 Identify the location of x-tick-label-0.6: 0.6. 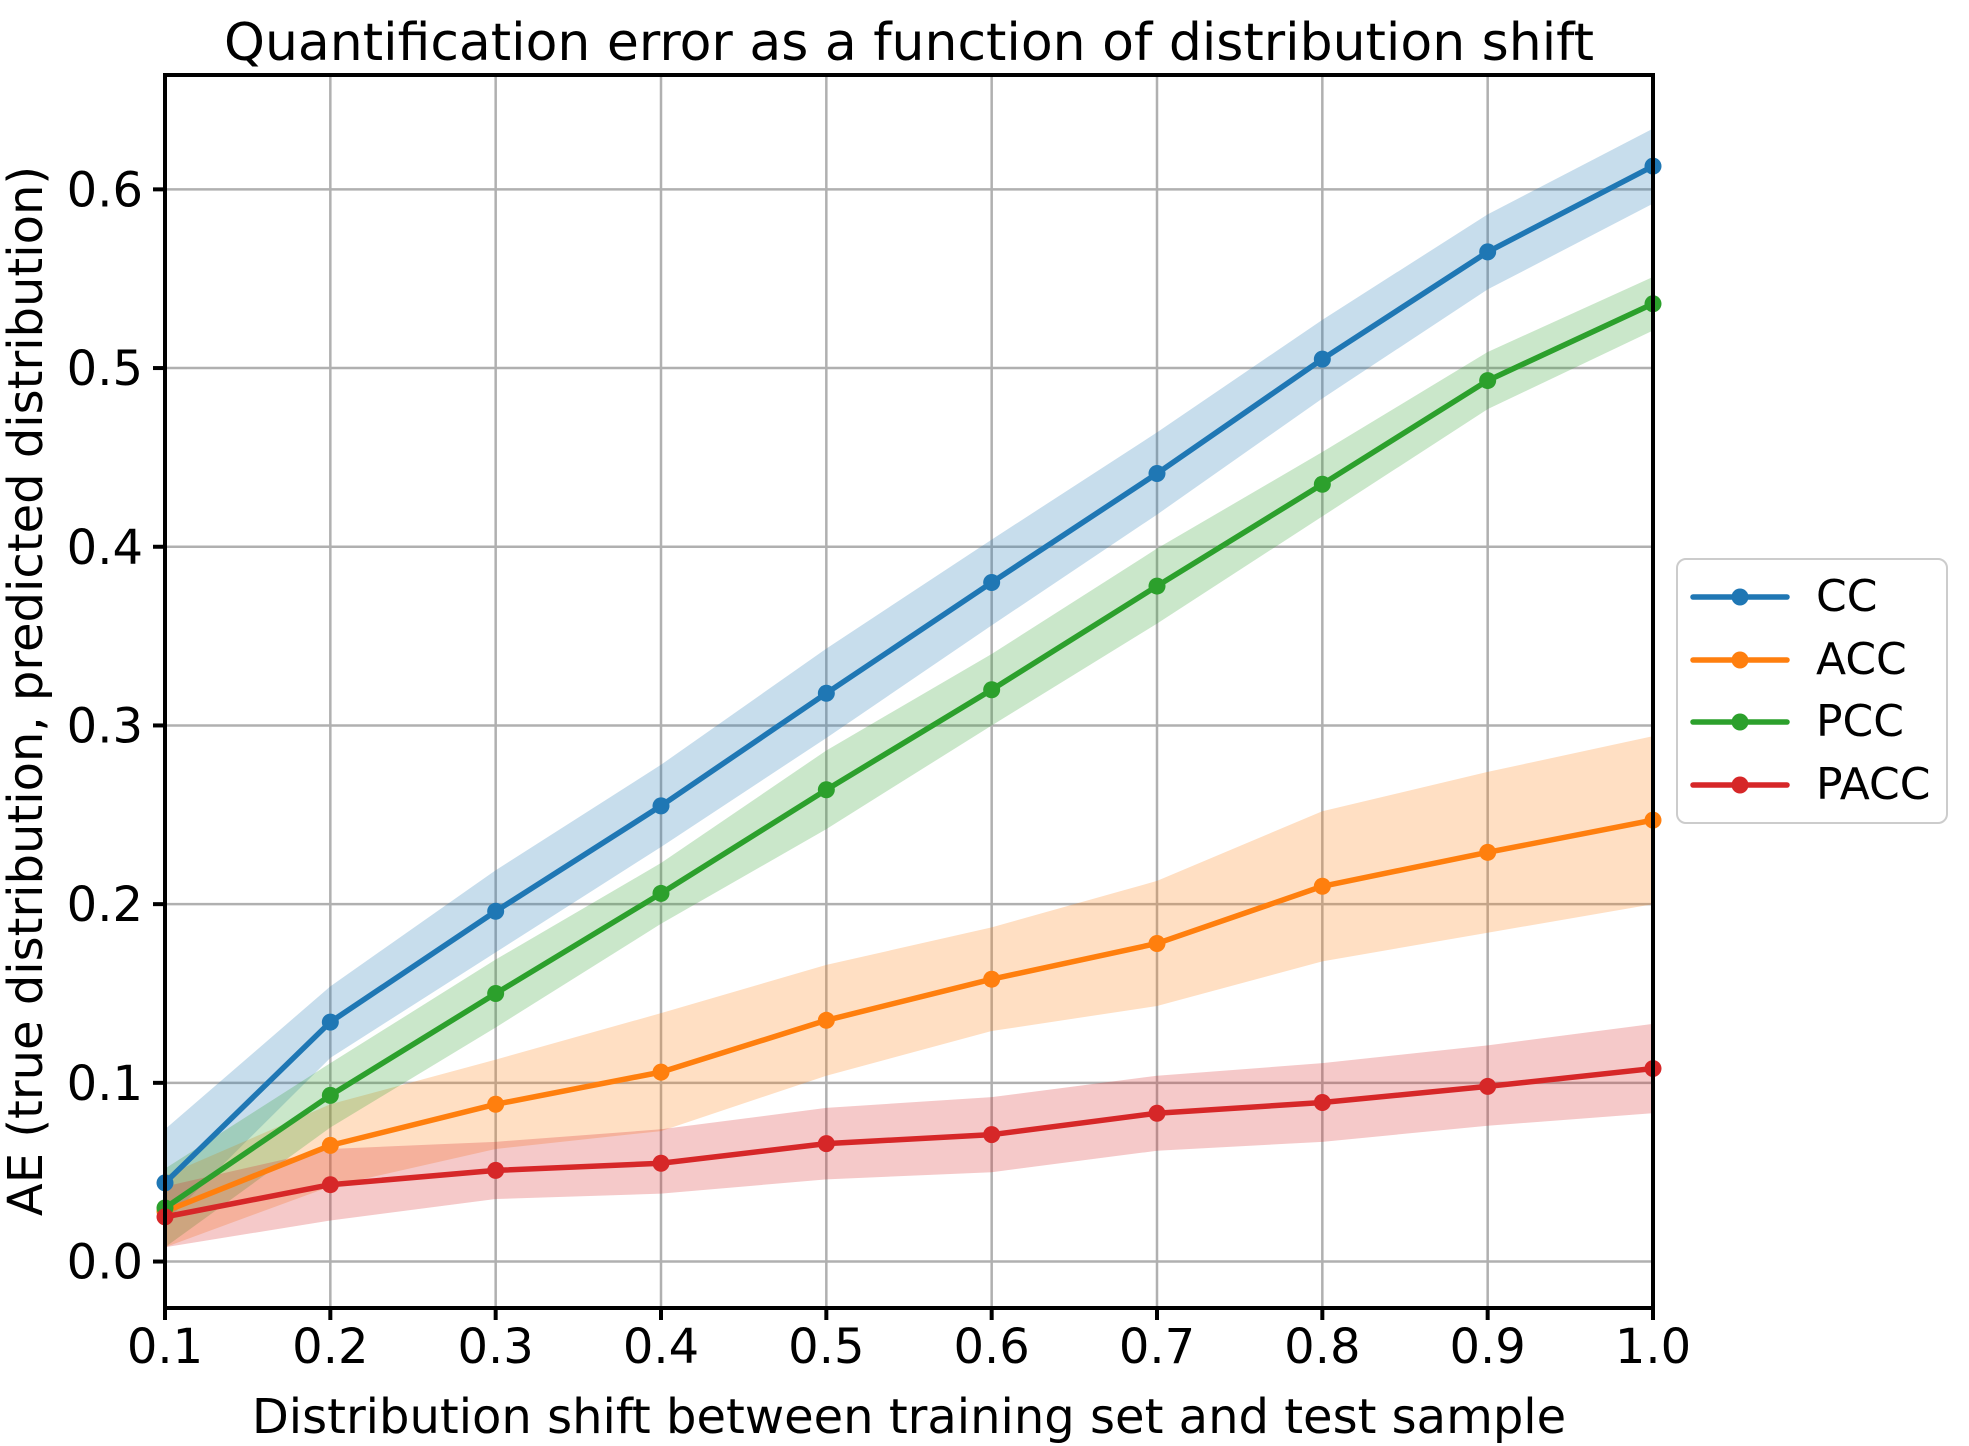
(991, 1347).